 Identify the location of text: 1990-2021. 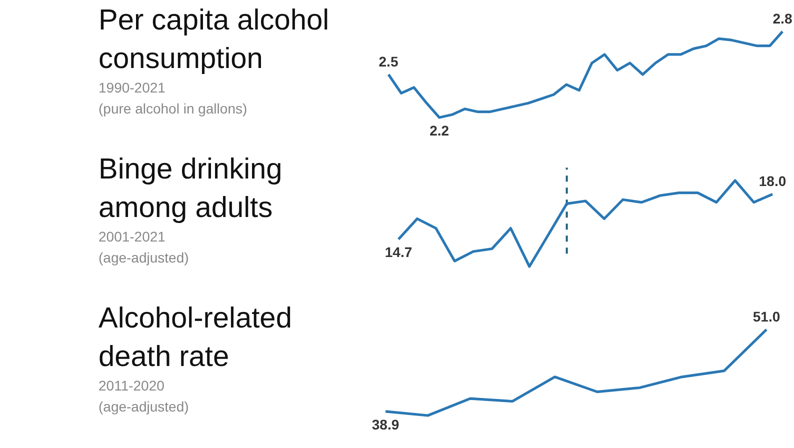
(132, 88).